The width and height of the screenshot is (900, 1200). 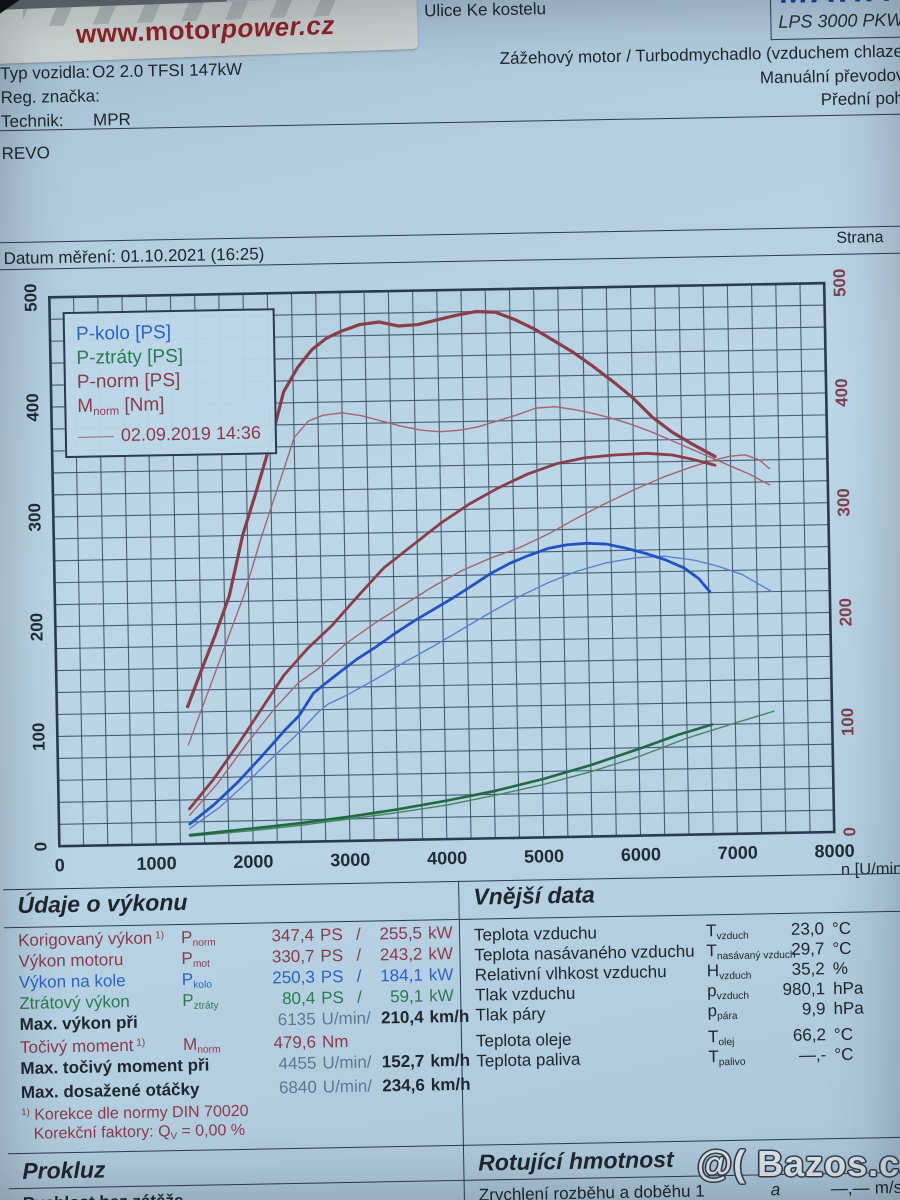 What do you see at coordinates (139, 1132) in the screenshot?
I see `footnote-correction: Korekční faktory: QV = 0,00 %` at bounding box center [139, 1132].